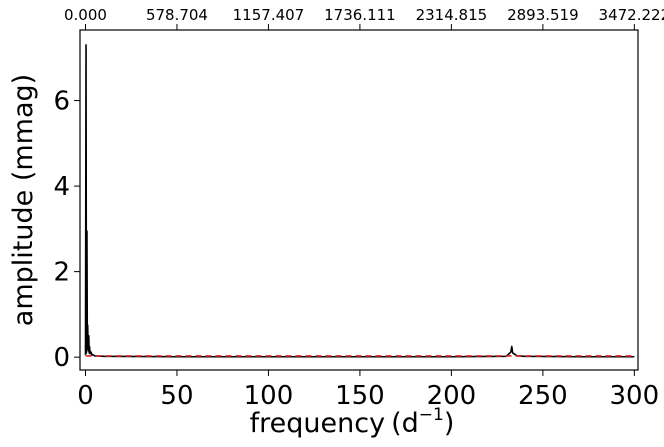  I want to click on x-axis-label: frequency (d−1), so click(352, 422).